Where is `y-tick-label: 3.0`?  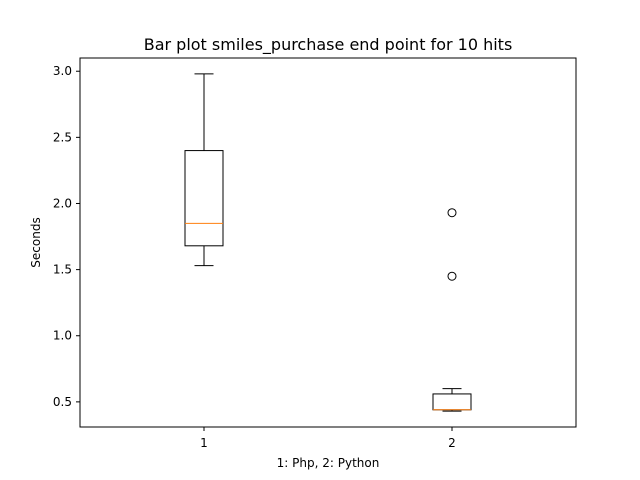
y-tick-label: 3.0 is located at coordinates (62, 71).